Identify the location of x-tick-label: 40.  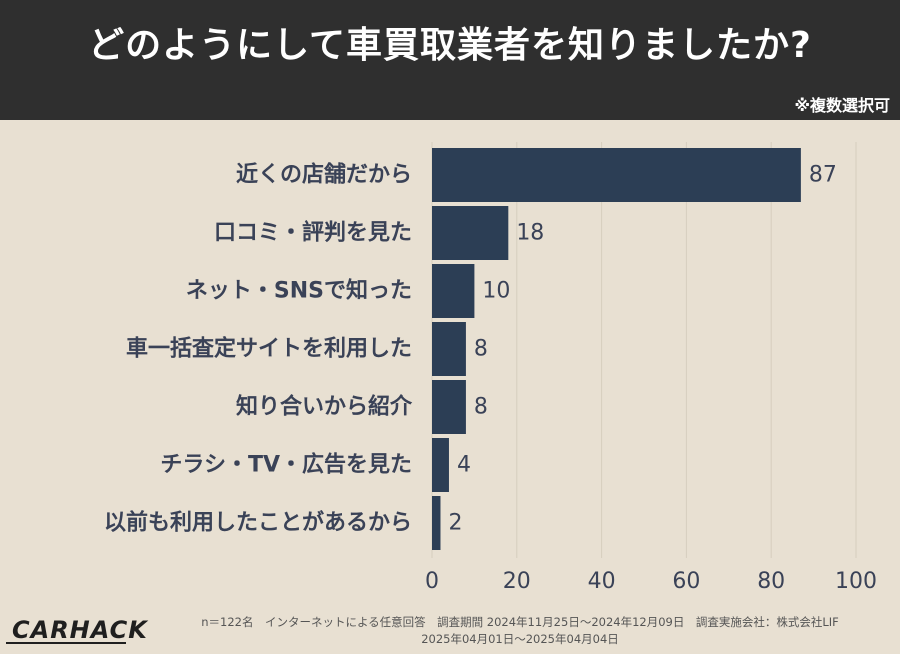
(602, 581).